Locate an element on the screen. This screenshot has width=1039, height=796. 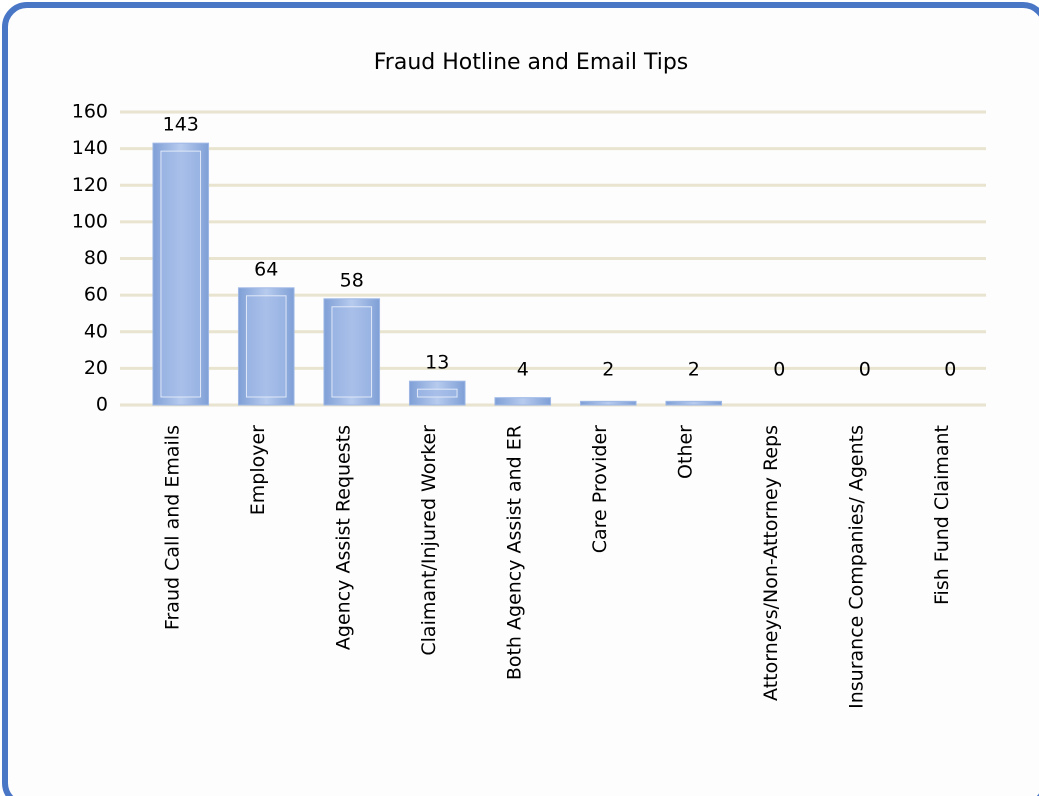
value-label: 64 is located at coordinates (266, 269).